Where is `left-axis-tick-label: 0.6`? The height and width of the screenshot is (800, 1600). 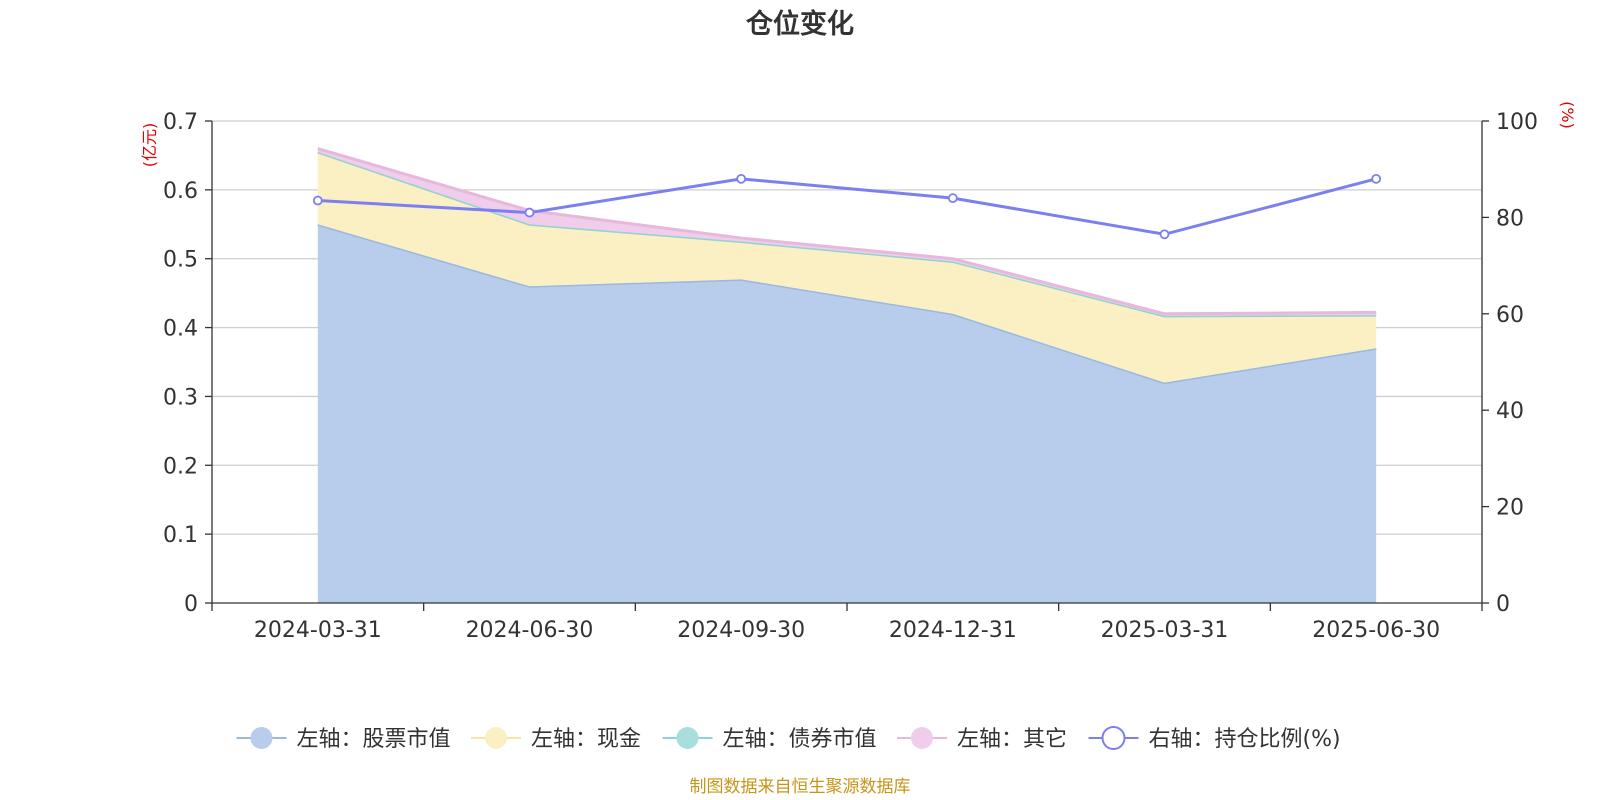
left-axis-tick-label: 0.6 is located at coordinates (180, 191).